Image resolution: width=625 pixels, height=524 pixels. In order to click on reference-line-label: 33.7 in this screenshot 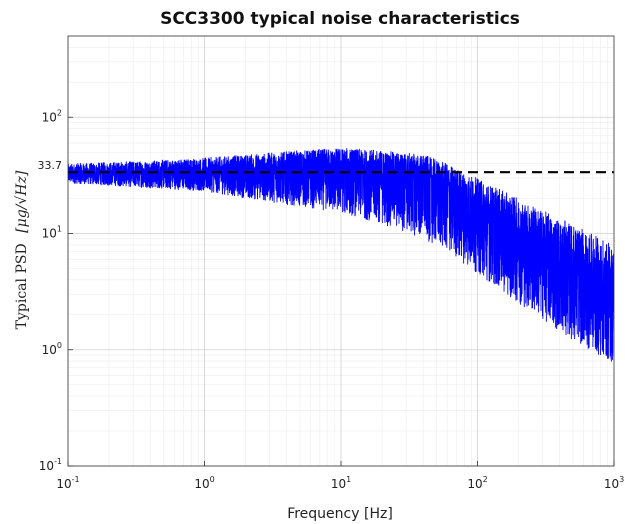, I will do `click(50, 165)`.